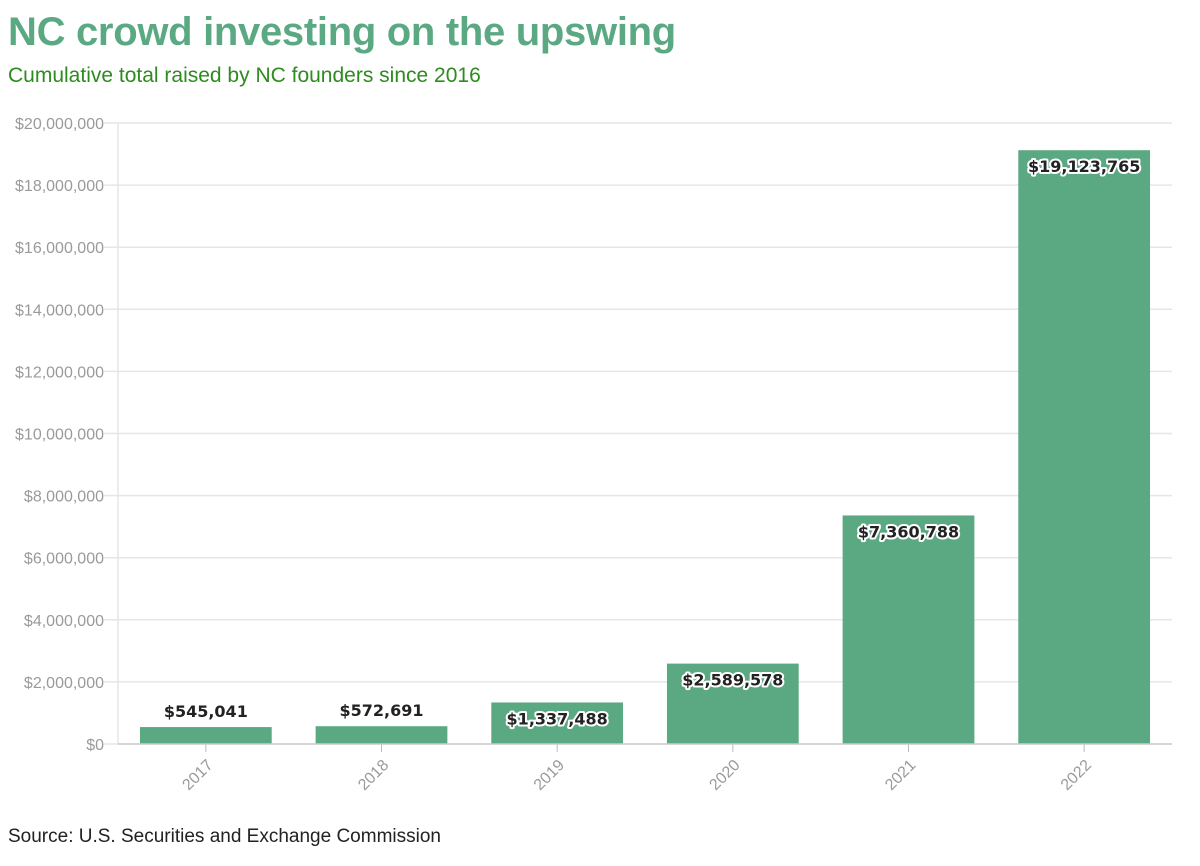  Describe the element at coordinates (59, 372) in the screenshot. I see `y-tick-label: $12,000,000` at that location.